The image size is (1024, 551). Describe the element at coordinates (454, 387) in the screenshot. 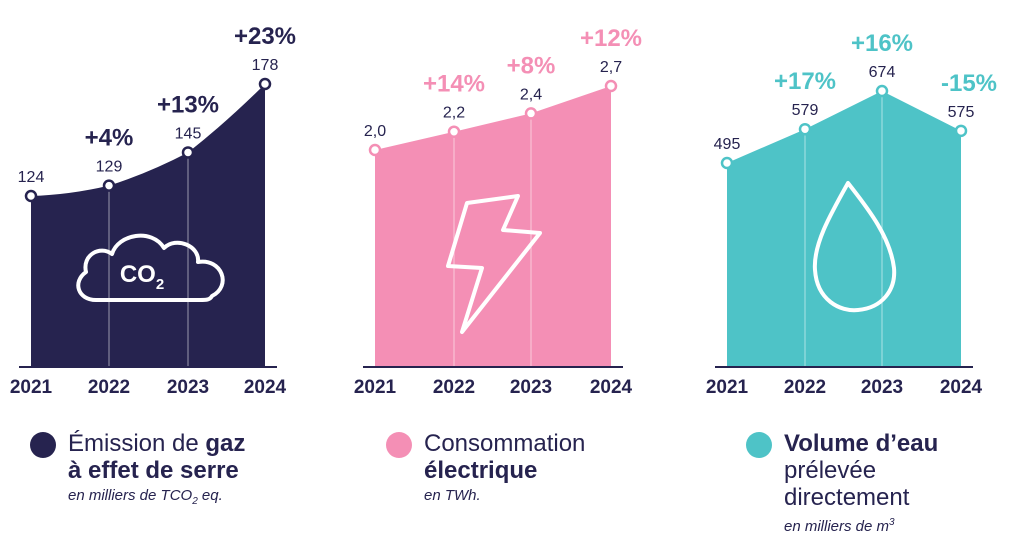

I see `x-tick-electricity-2022: 2022` at that location.